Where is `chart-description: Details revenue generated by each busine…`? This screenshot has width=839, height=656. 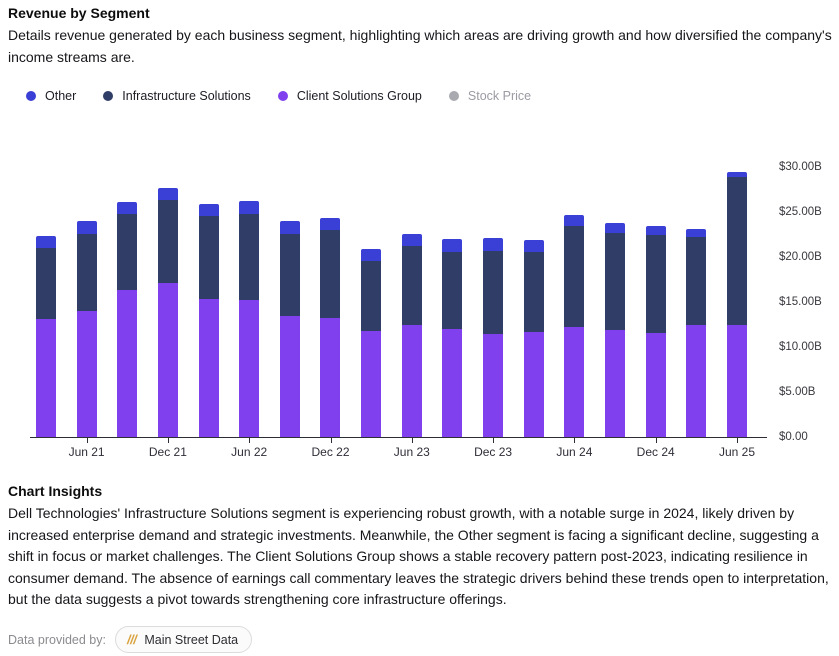 chart-description: Details revenue generated by each busine… is located at coordinates (420, 46).